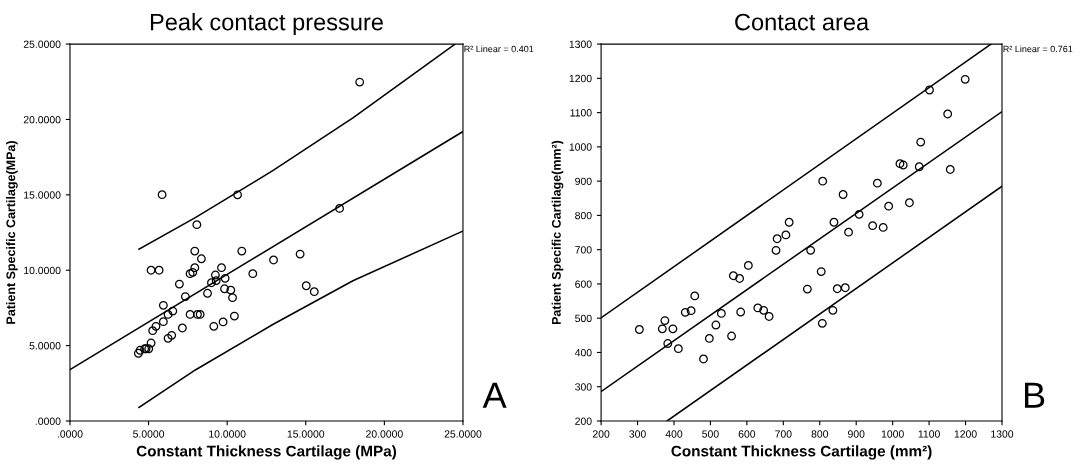 The image size is (1085, 464). I want to click on x-tick-label: 400, so click(674, 434).